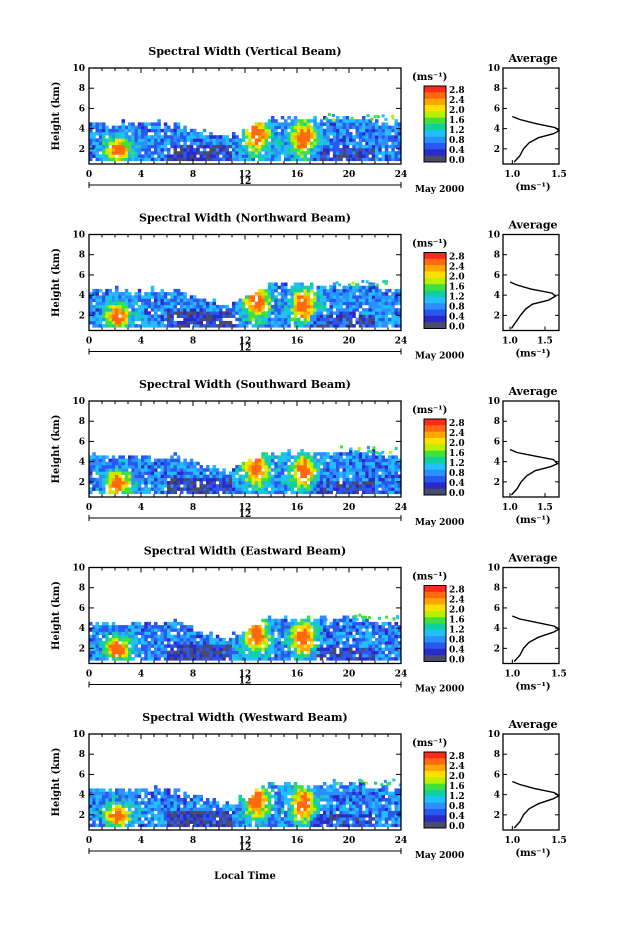 This screenshot has width=623, height=929. What do you see at coordinates (349, 508) in the screenshot?
I see `x-tick-label: 20` at bounding box center [349, 508].